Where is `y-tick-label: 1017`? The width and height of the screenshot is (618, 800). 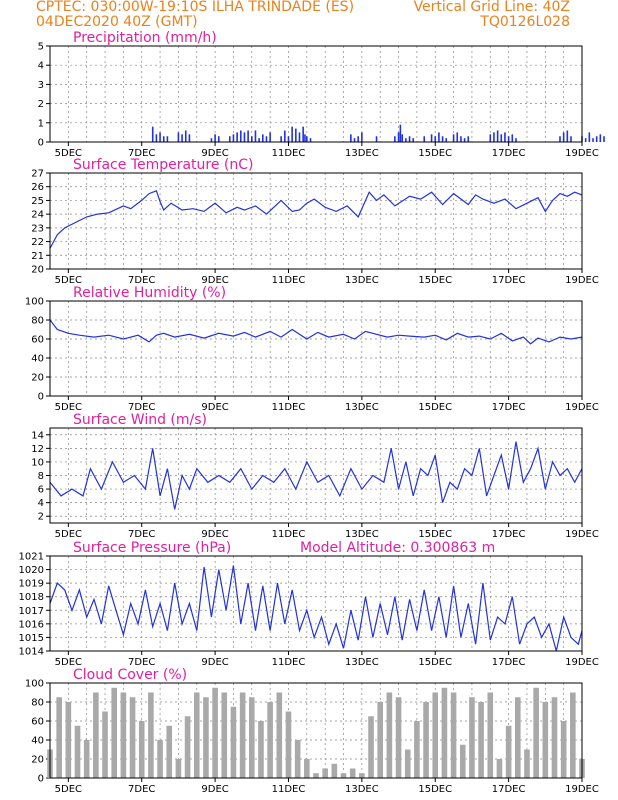
y-tick-label: 1017 is located at coordinates (31, 611).